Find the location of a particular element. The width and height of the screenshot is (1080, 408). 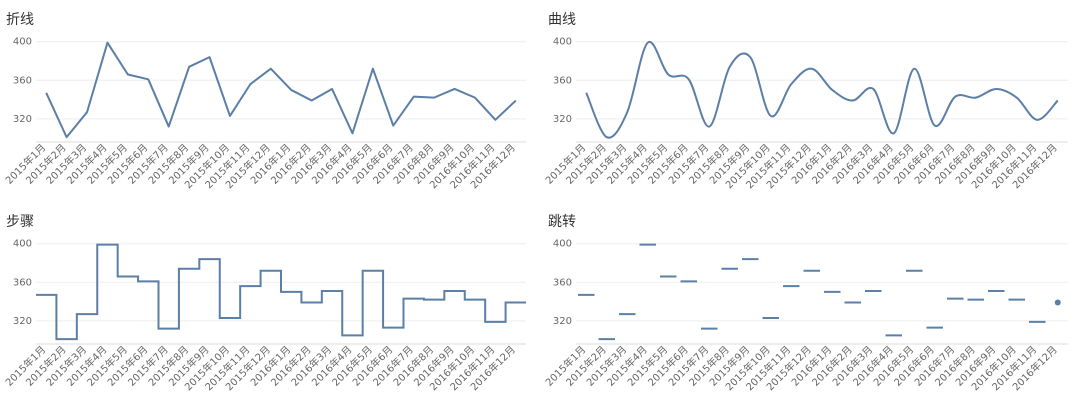

data-point is located at coordinates (1057, 302).